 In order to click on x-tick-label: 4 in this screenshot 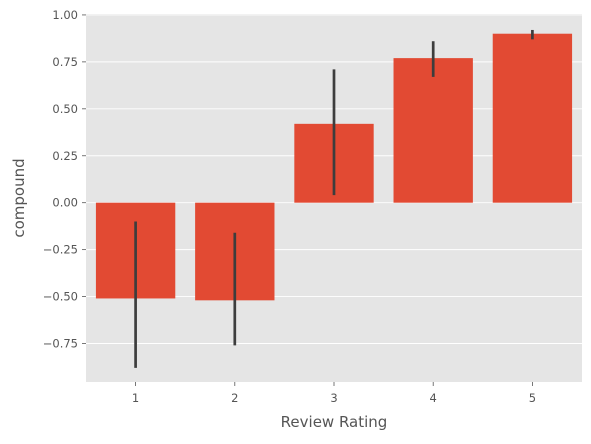, I will do `click(433, 398)`.